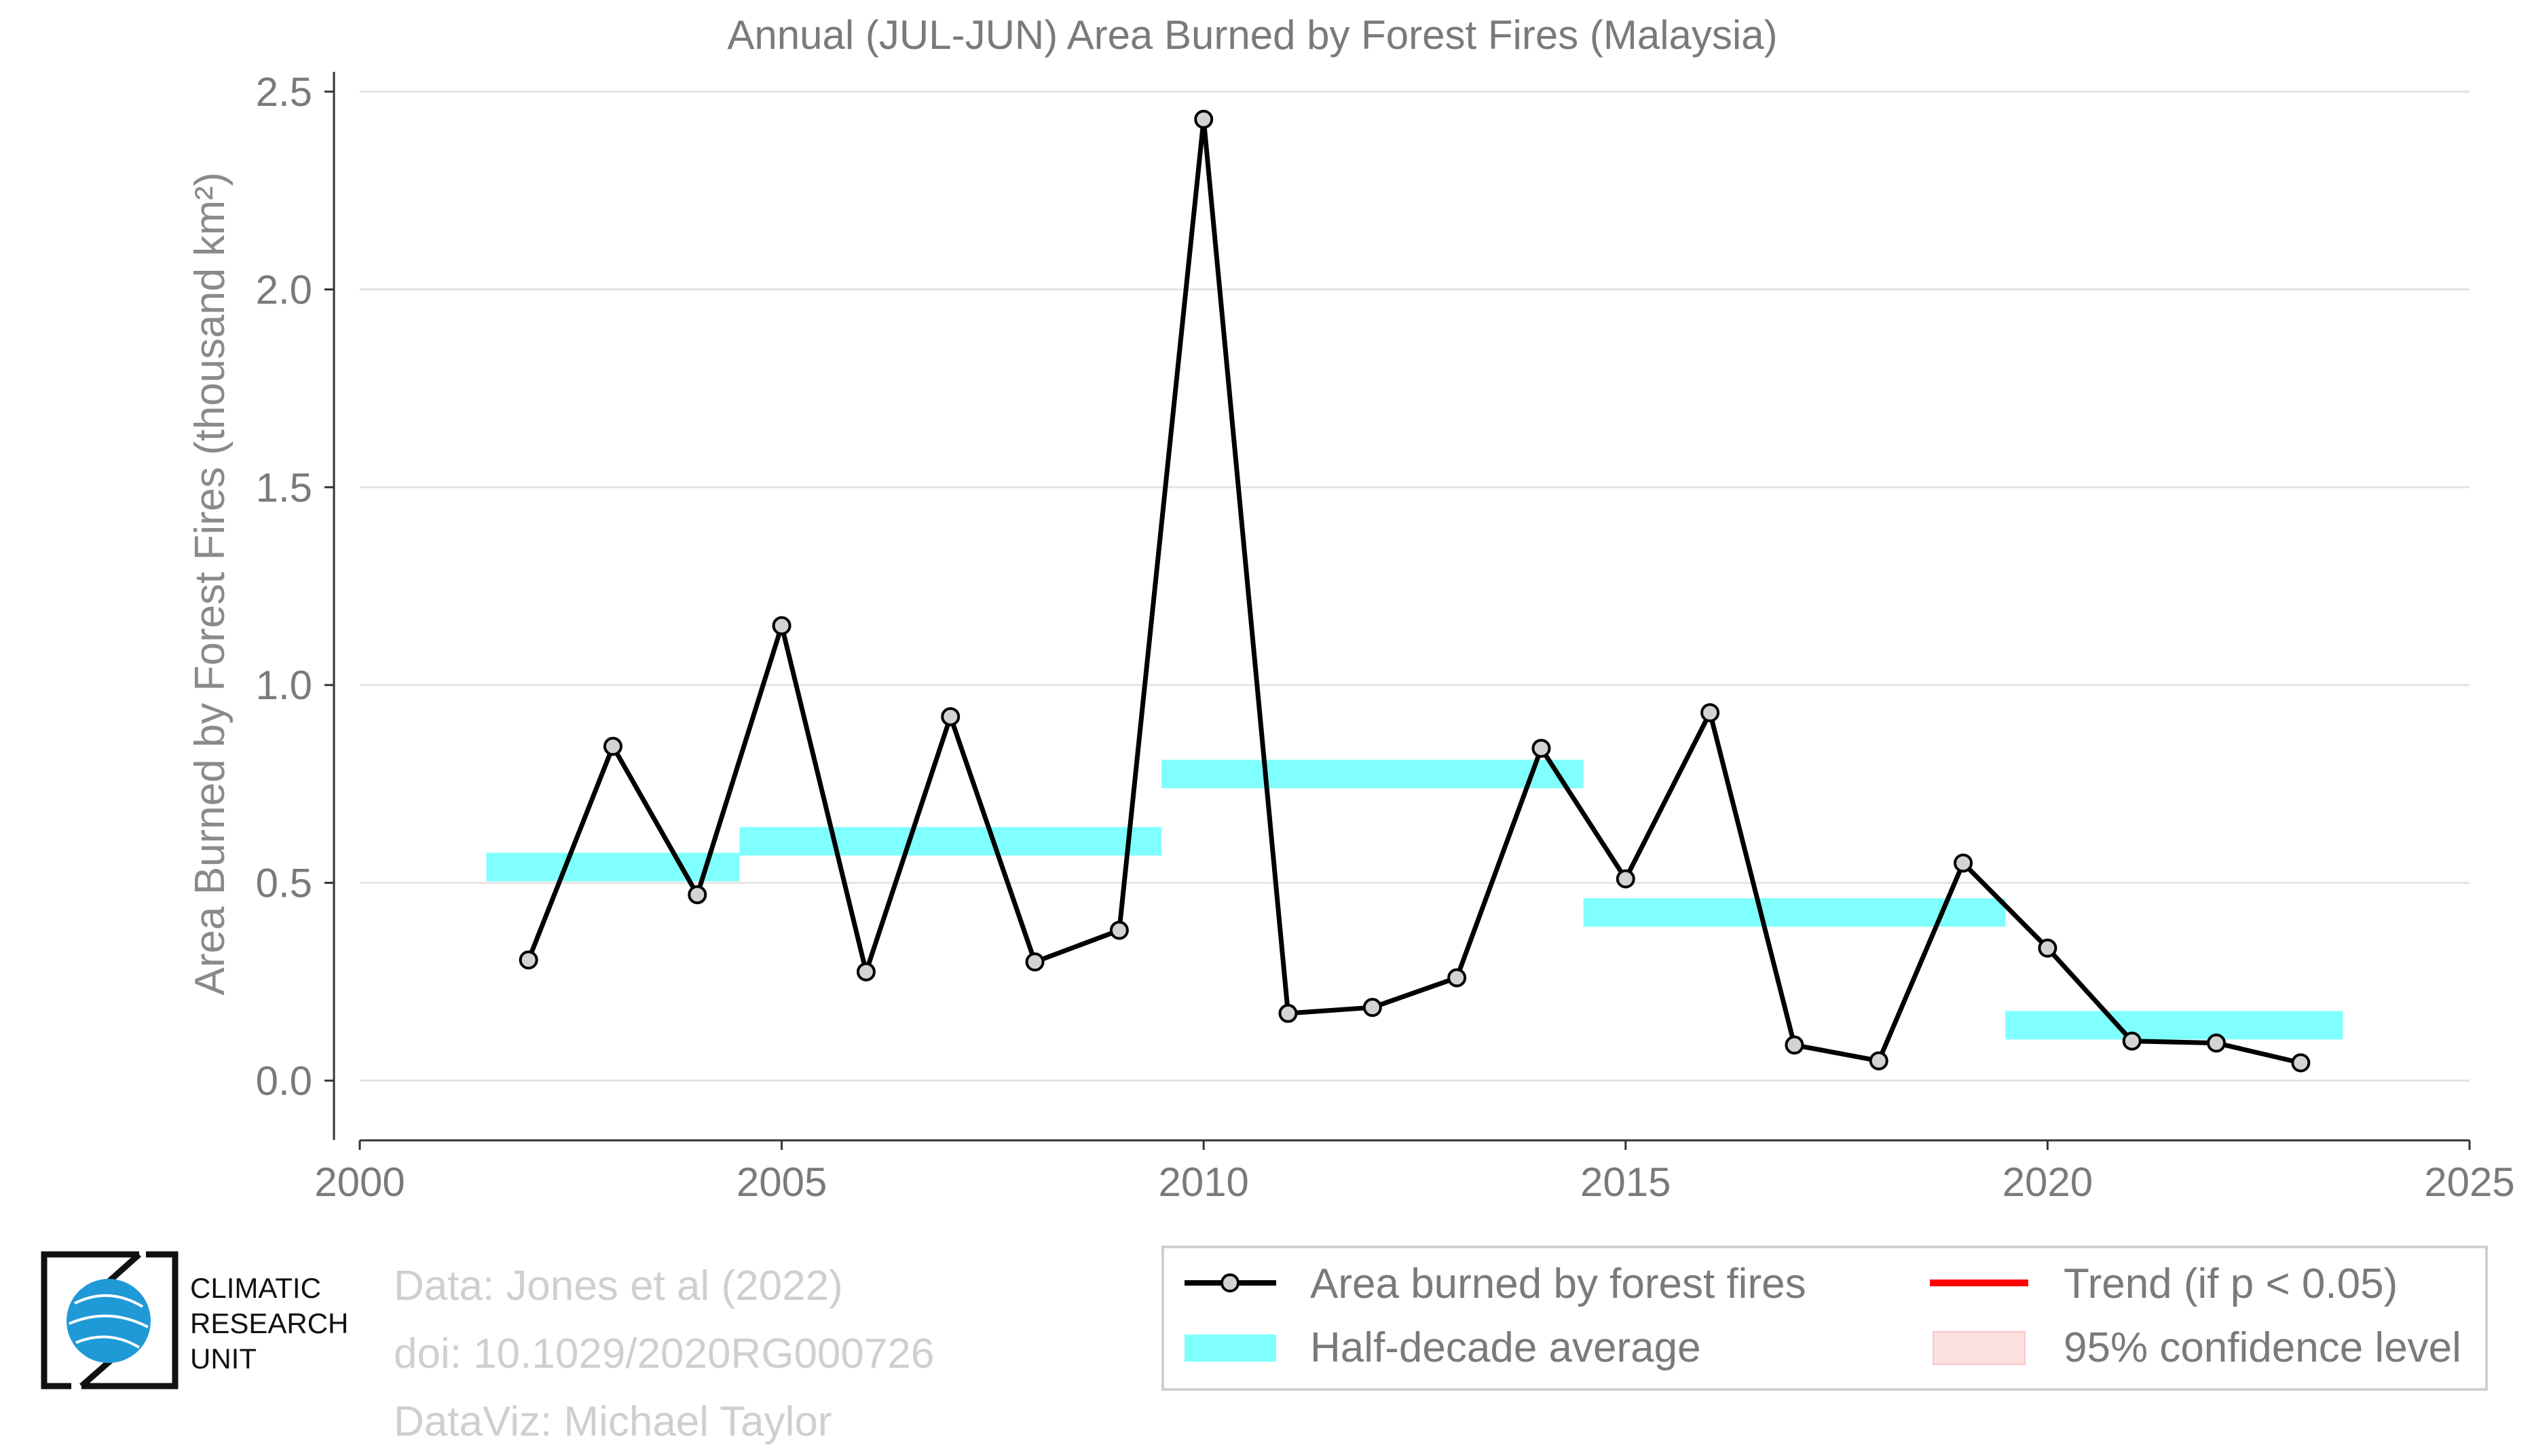  Describe the element at coordinates (613, 1422) in the screenshot. I see `credit-dataviz: DataViz: Michael Taylor` at that location.